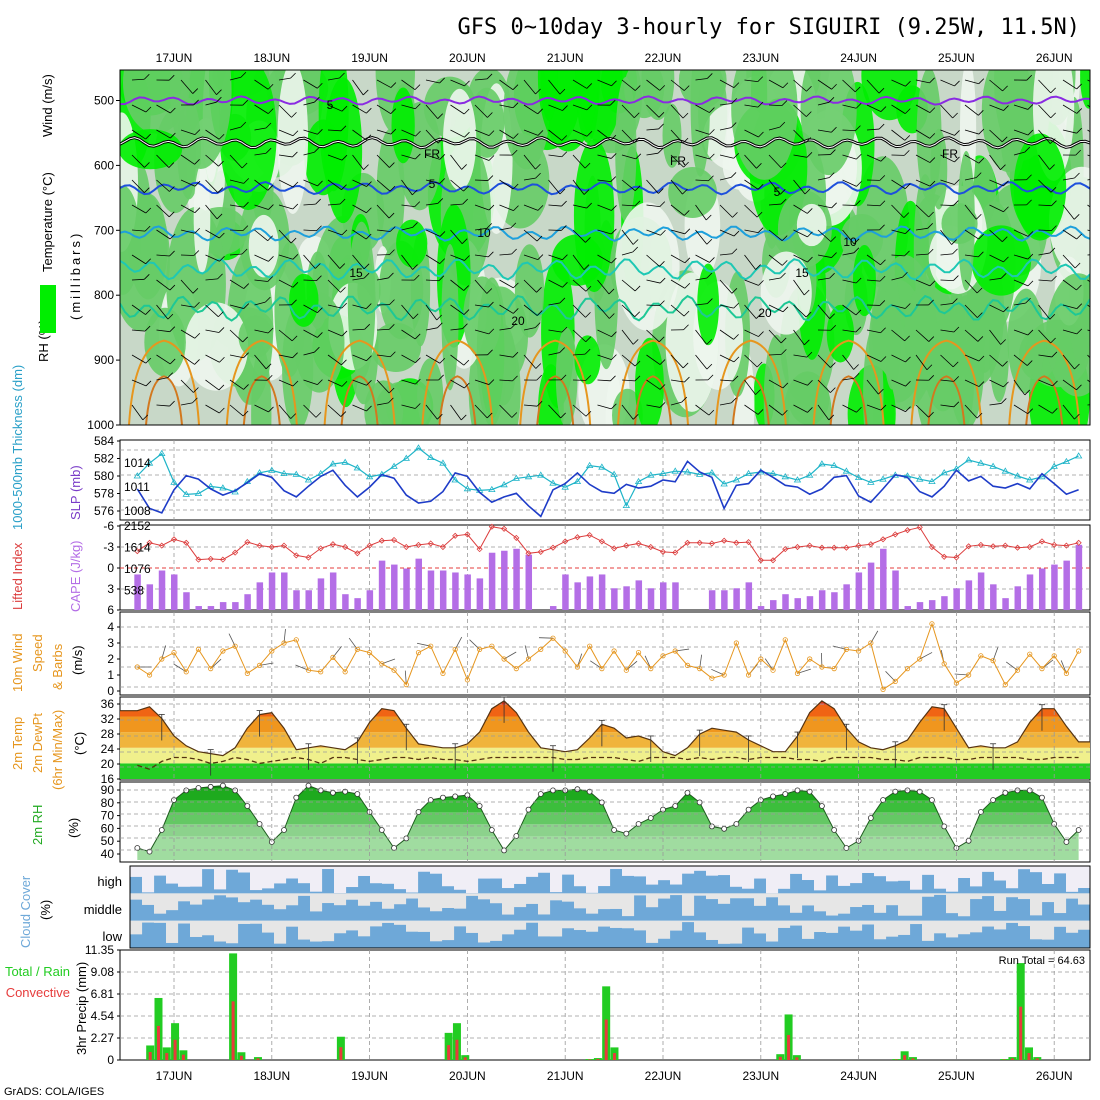 Image resolution: width=1100 pixels, height=1100 pixels. Describe the element at coordinates (100, 425) in the screenshot. I see `pressure-tick-label: 1000` at that location.